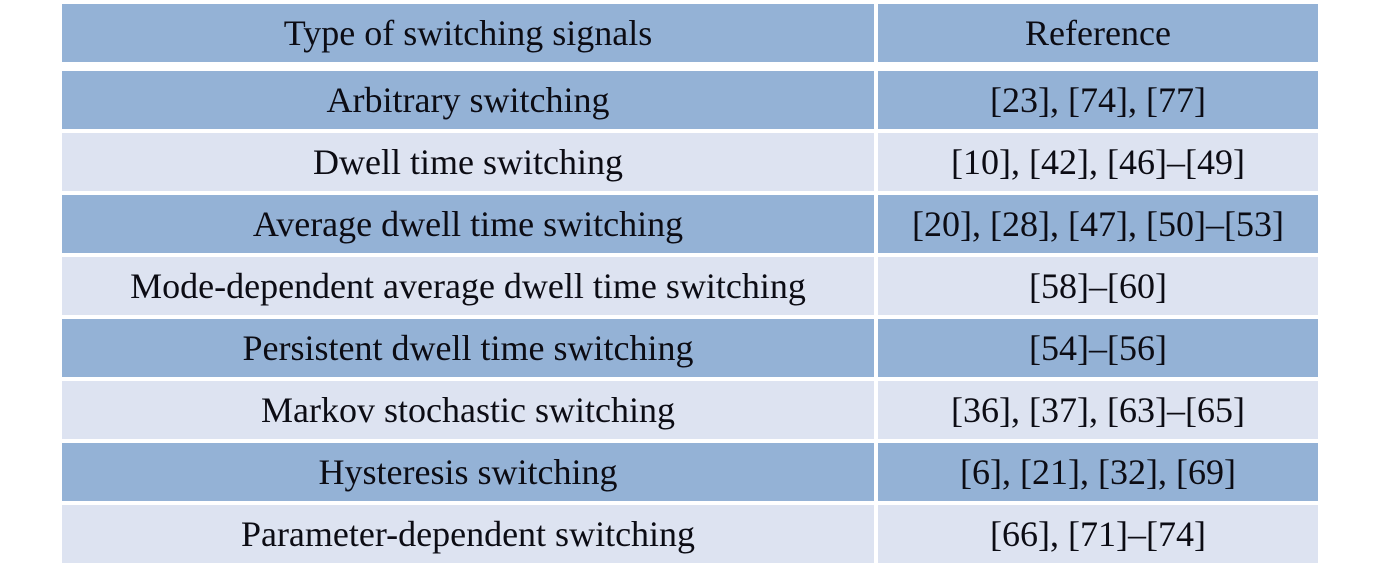 This screenshot has height=572, width=1385. Describe the element at coordinates (468, 348) in the screenshot. I see `cell-switching-type: Persistent dwell time switching` at that location.